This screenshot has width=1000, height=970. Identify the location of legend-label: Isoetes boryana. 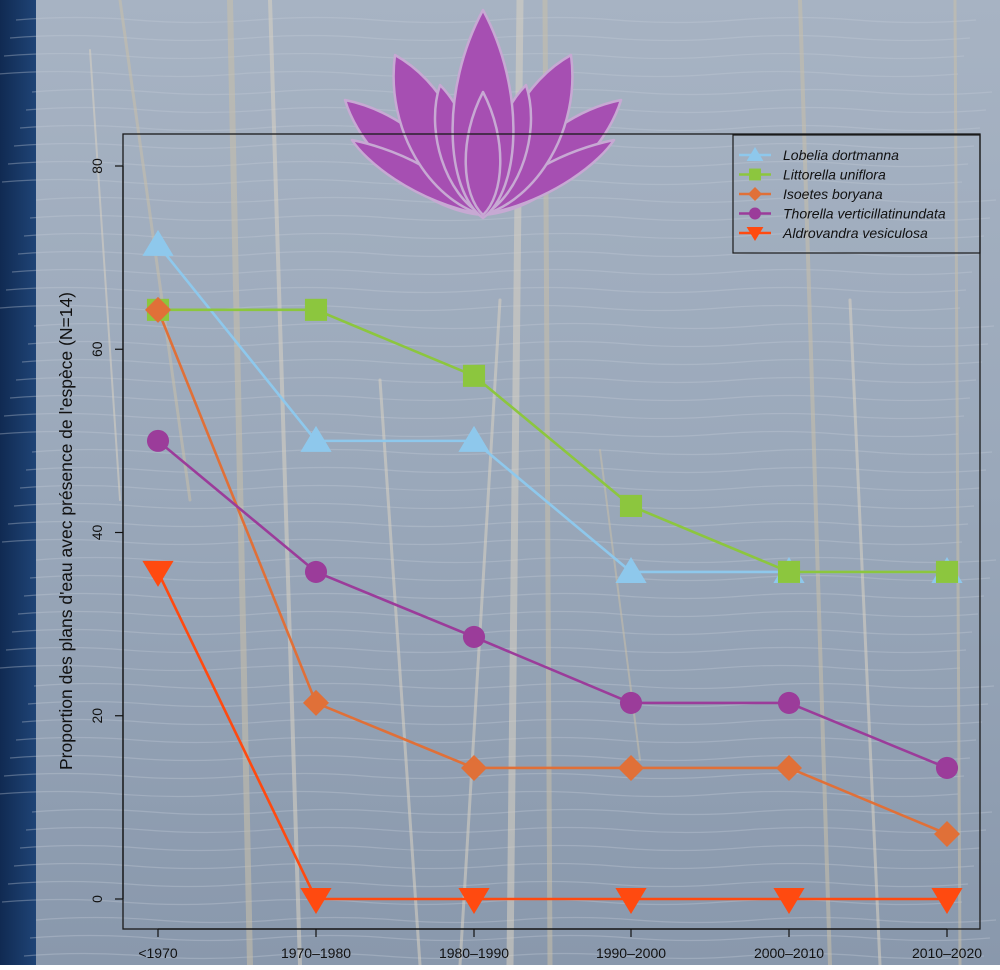
(833, 194).